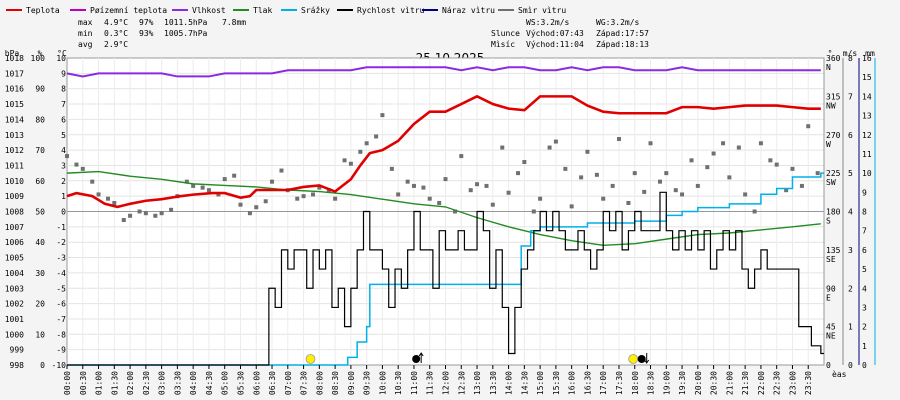 The image size is (900, 400). What do you see at coordinates (40, 150) in the screenshot?
I see `pct-tick-label: 70` at bounding box center [40, 150].